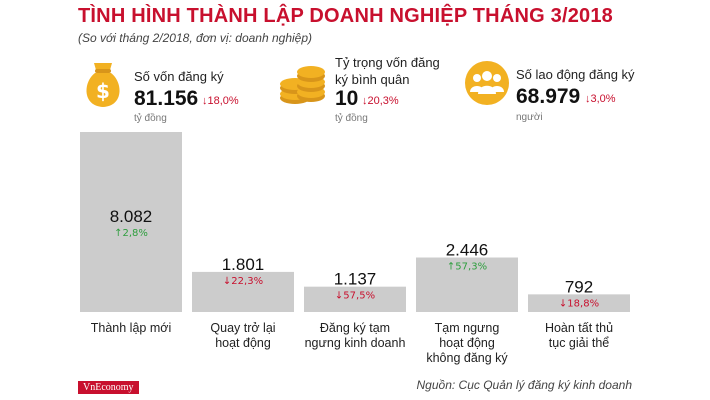 This screenshot has height=400, width=710. I want to click on category-label-0: Thành lập mới, so click(131, 328).